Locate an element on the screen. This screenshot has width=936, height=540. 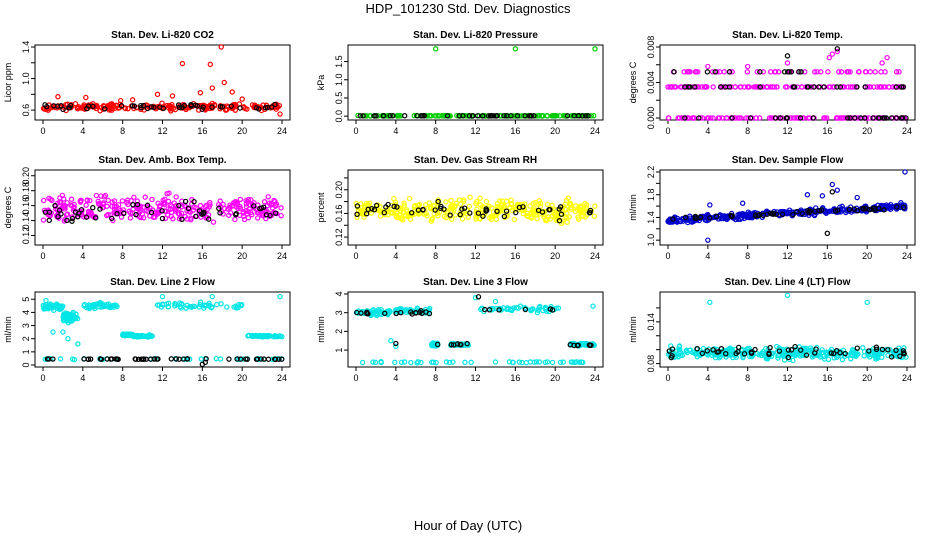
x-tick-label: 4 is located at coordinates (395, 131).